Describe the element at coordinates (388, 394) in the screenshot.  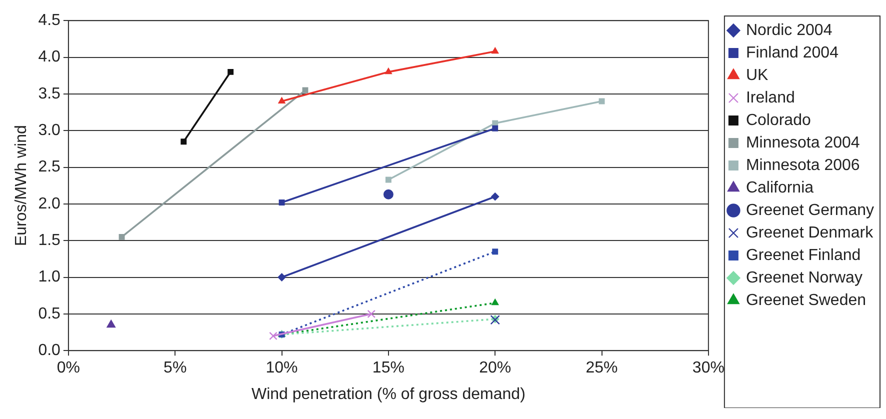
I see `x-axis-title: Wind penetration (% of gross demand)` at that location.